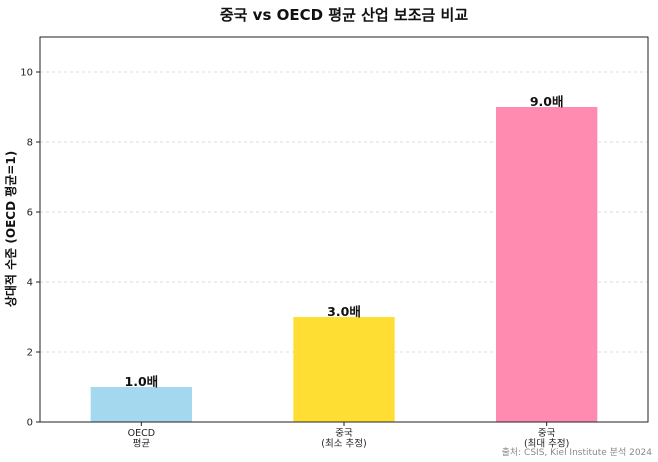 This screenshot has height=462, width=658. Describe the element at coordinates (142, 444) in the screenshot. I see `x-tick-label: 평균` at that location.